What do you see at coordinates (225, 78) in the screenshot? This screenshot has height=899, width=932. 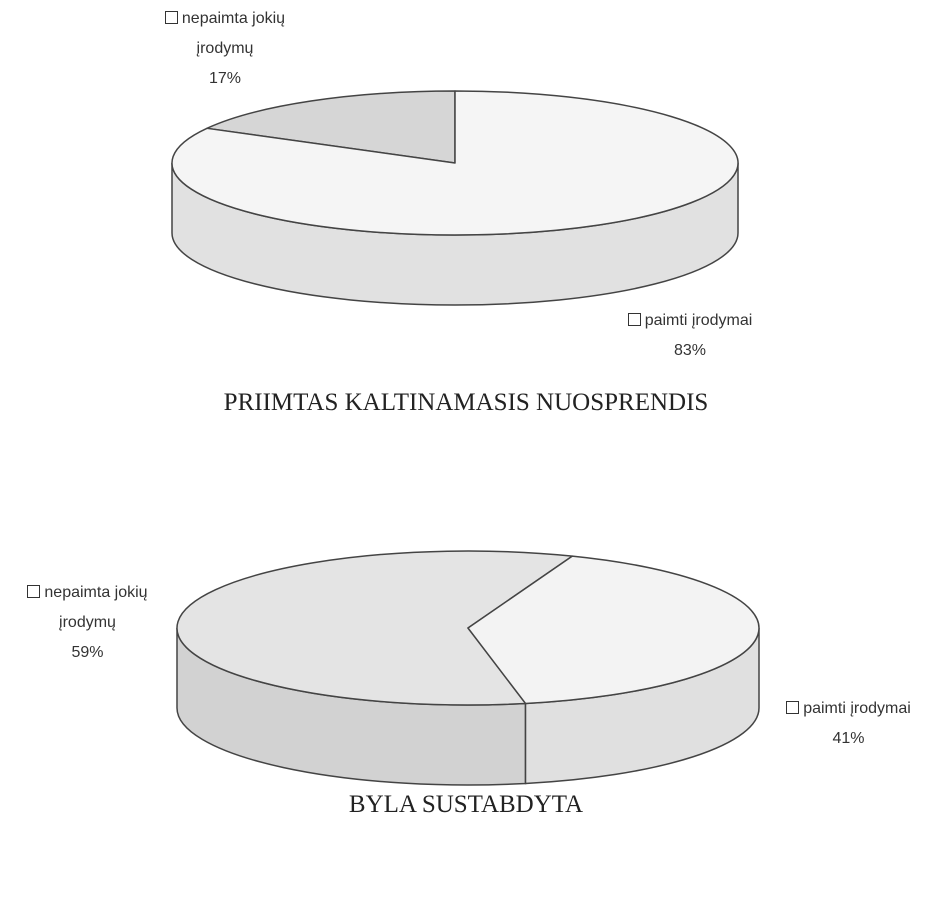 I see `value-label: 17%` at bounding box center [225, 78].